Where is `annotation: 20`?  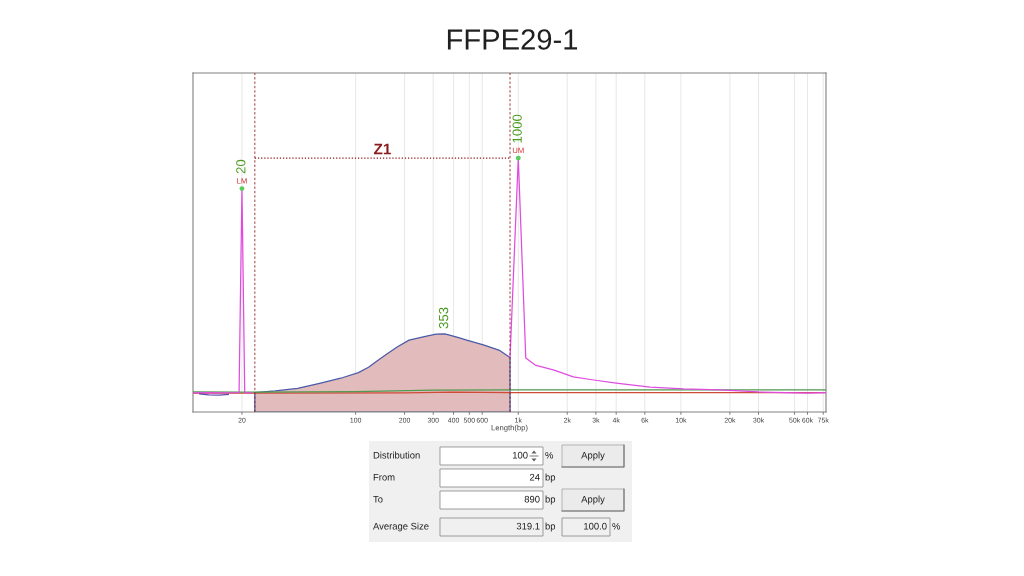 annotation: 20 is located at coordinates (241, 166).